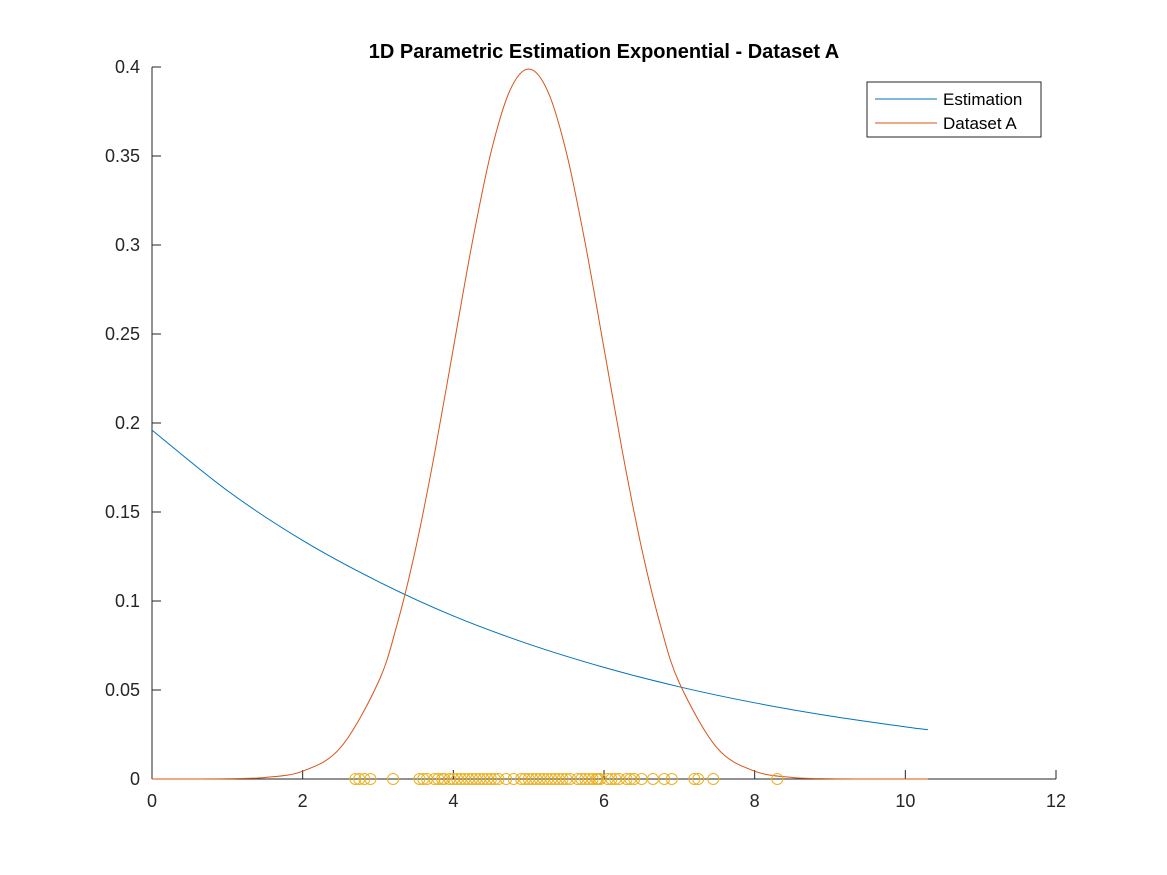 The width and height of the screenshot is (1167, 875). Describe the element at coordinates (122, 156) in the screenshot. I see `y-tick-label: 0.35` at that location.